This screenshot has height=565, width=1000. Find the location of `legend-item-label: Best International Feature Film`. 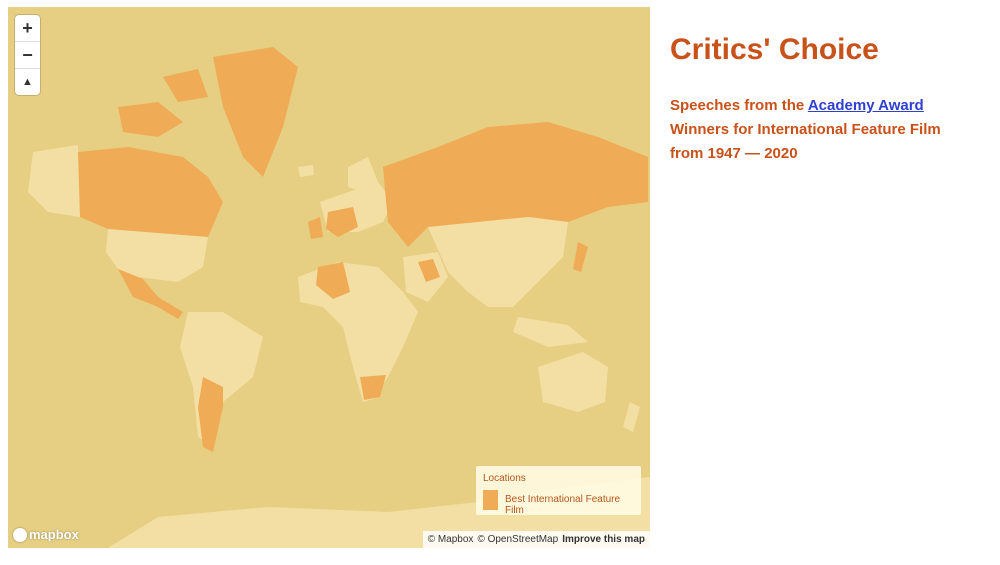

legend-item-label: Best International Feature Film is located at coordinates (563, 505).